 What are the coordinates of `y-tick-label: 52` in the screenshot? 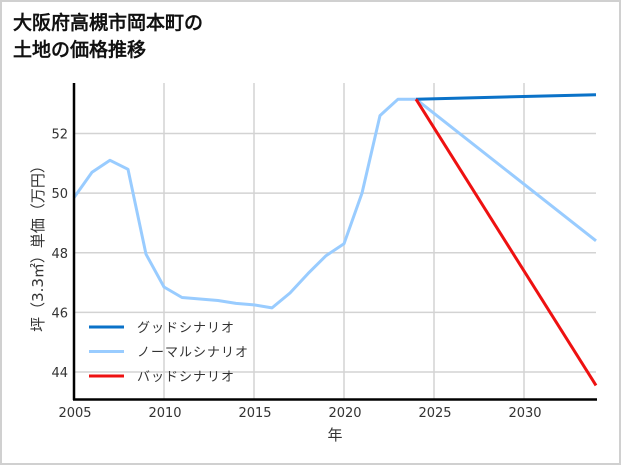 It's located at (59, 135).